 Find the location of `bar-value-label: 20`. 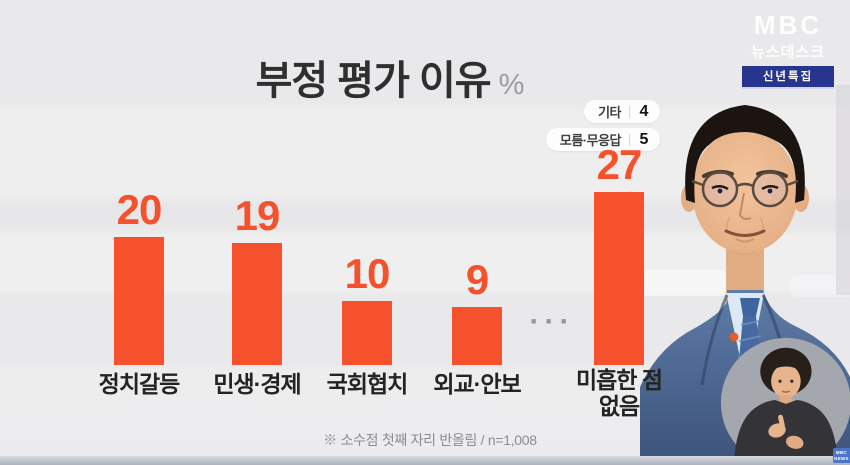

bar-value-label: 20 is located at coordinates (139, 210).